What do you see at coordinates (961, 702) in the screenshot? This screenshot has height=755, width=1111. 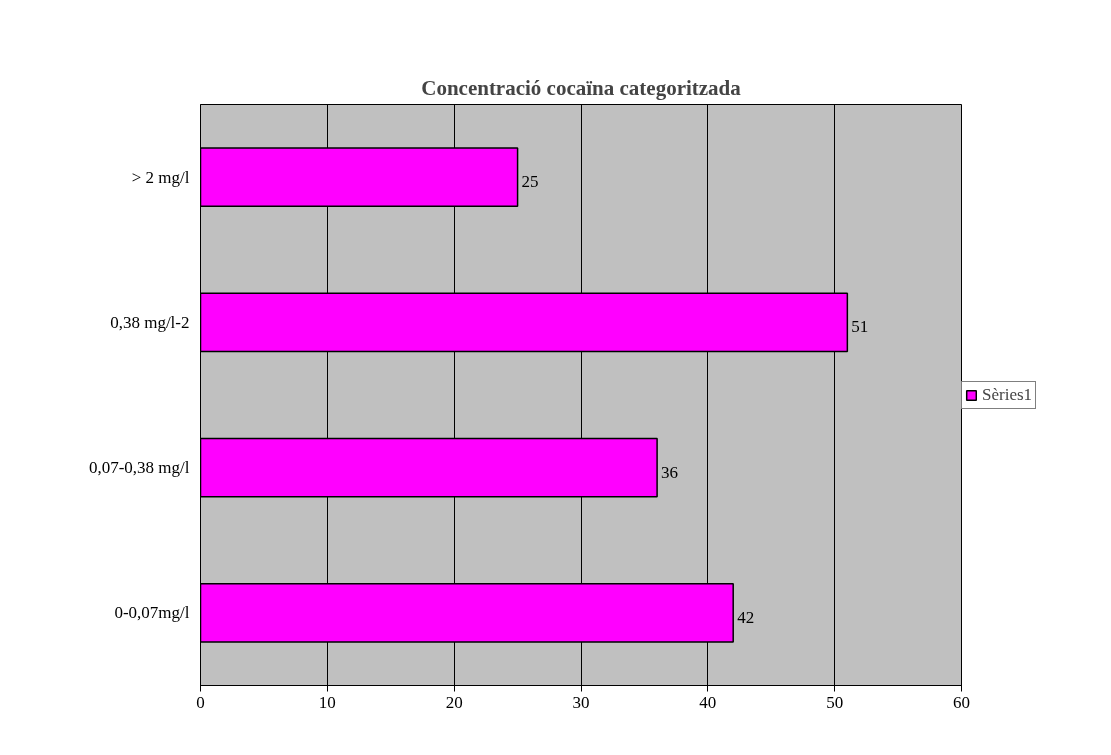 I see `x-tick-label: 60` at bounding box center [961, 702].